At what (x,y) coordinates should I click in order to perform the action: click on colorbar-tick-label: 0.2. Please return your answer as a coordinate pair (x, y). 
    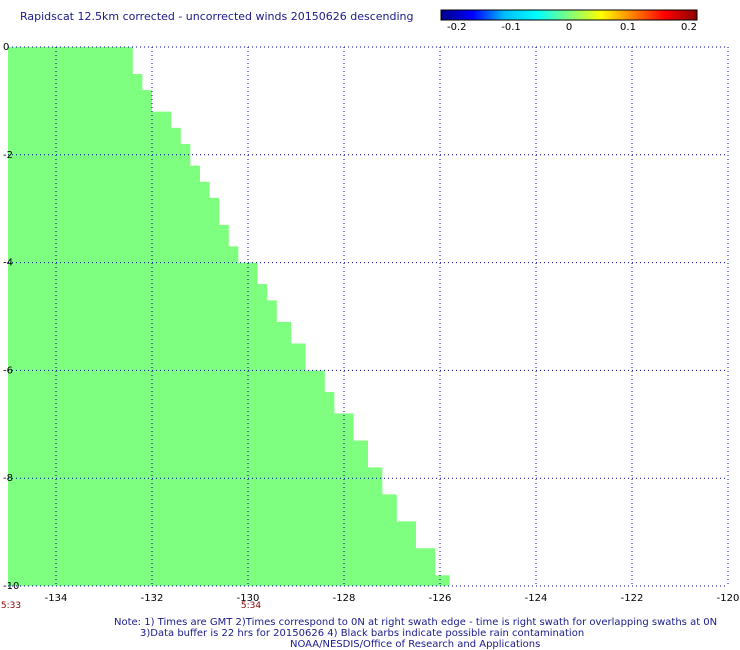
    Looking at the image, I should click on (689, 27).